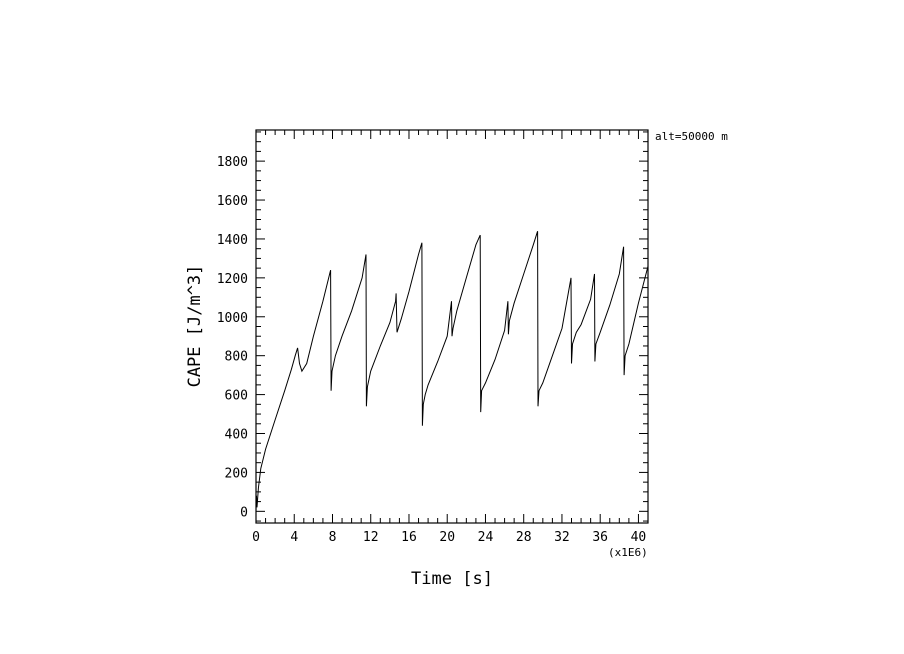 The width and height of the screenshot is (904, 654). What do you see at coordinates (232, 162) in the screenshot?
I see `y-tick-label: 1800` at bounding box center [232, 162].